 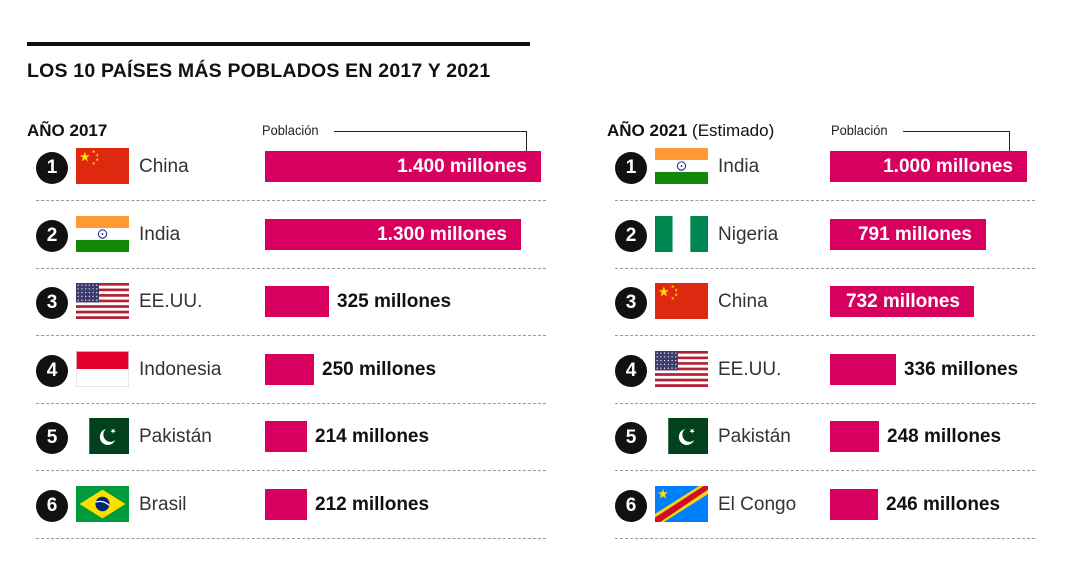 I want to click on bar-value-label: 212 millones, so click(x=372, y=504).